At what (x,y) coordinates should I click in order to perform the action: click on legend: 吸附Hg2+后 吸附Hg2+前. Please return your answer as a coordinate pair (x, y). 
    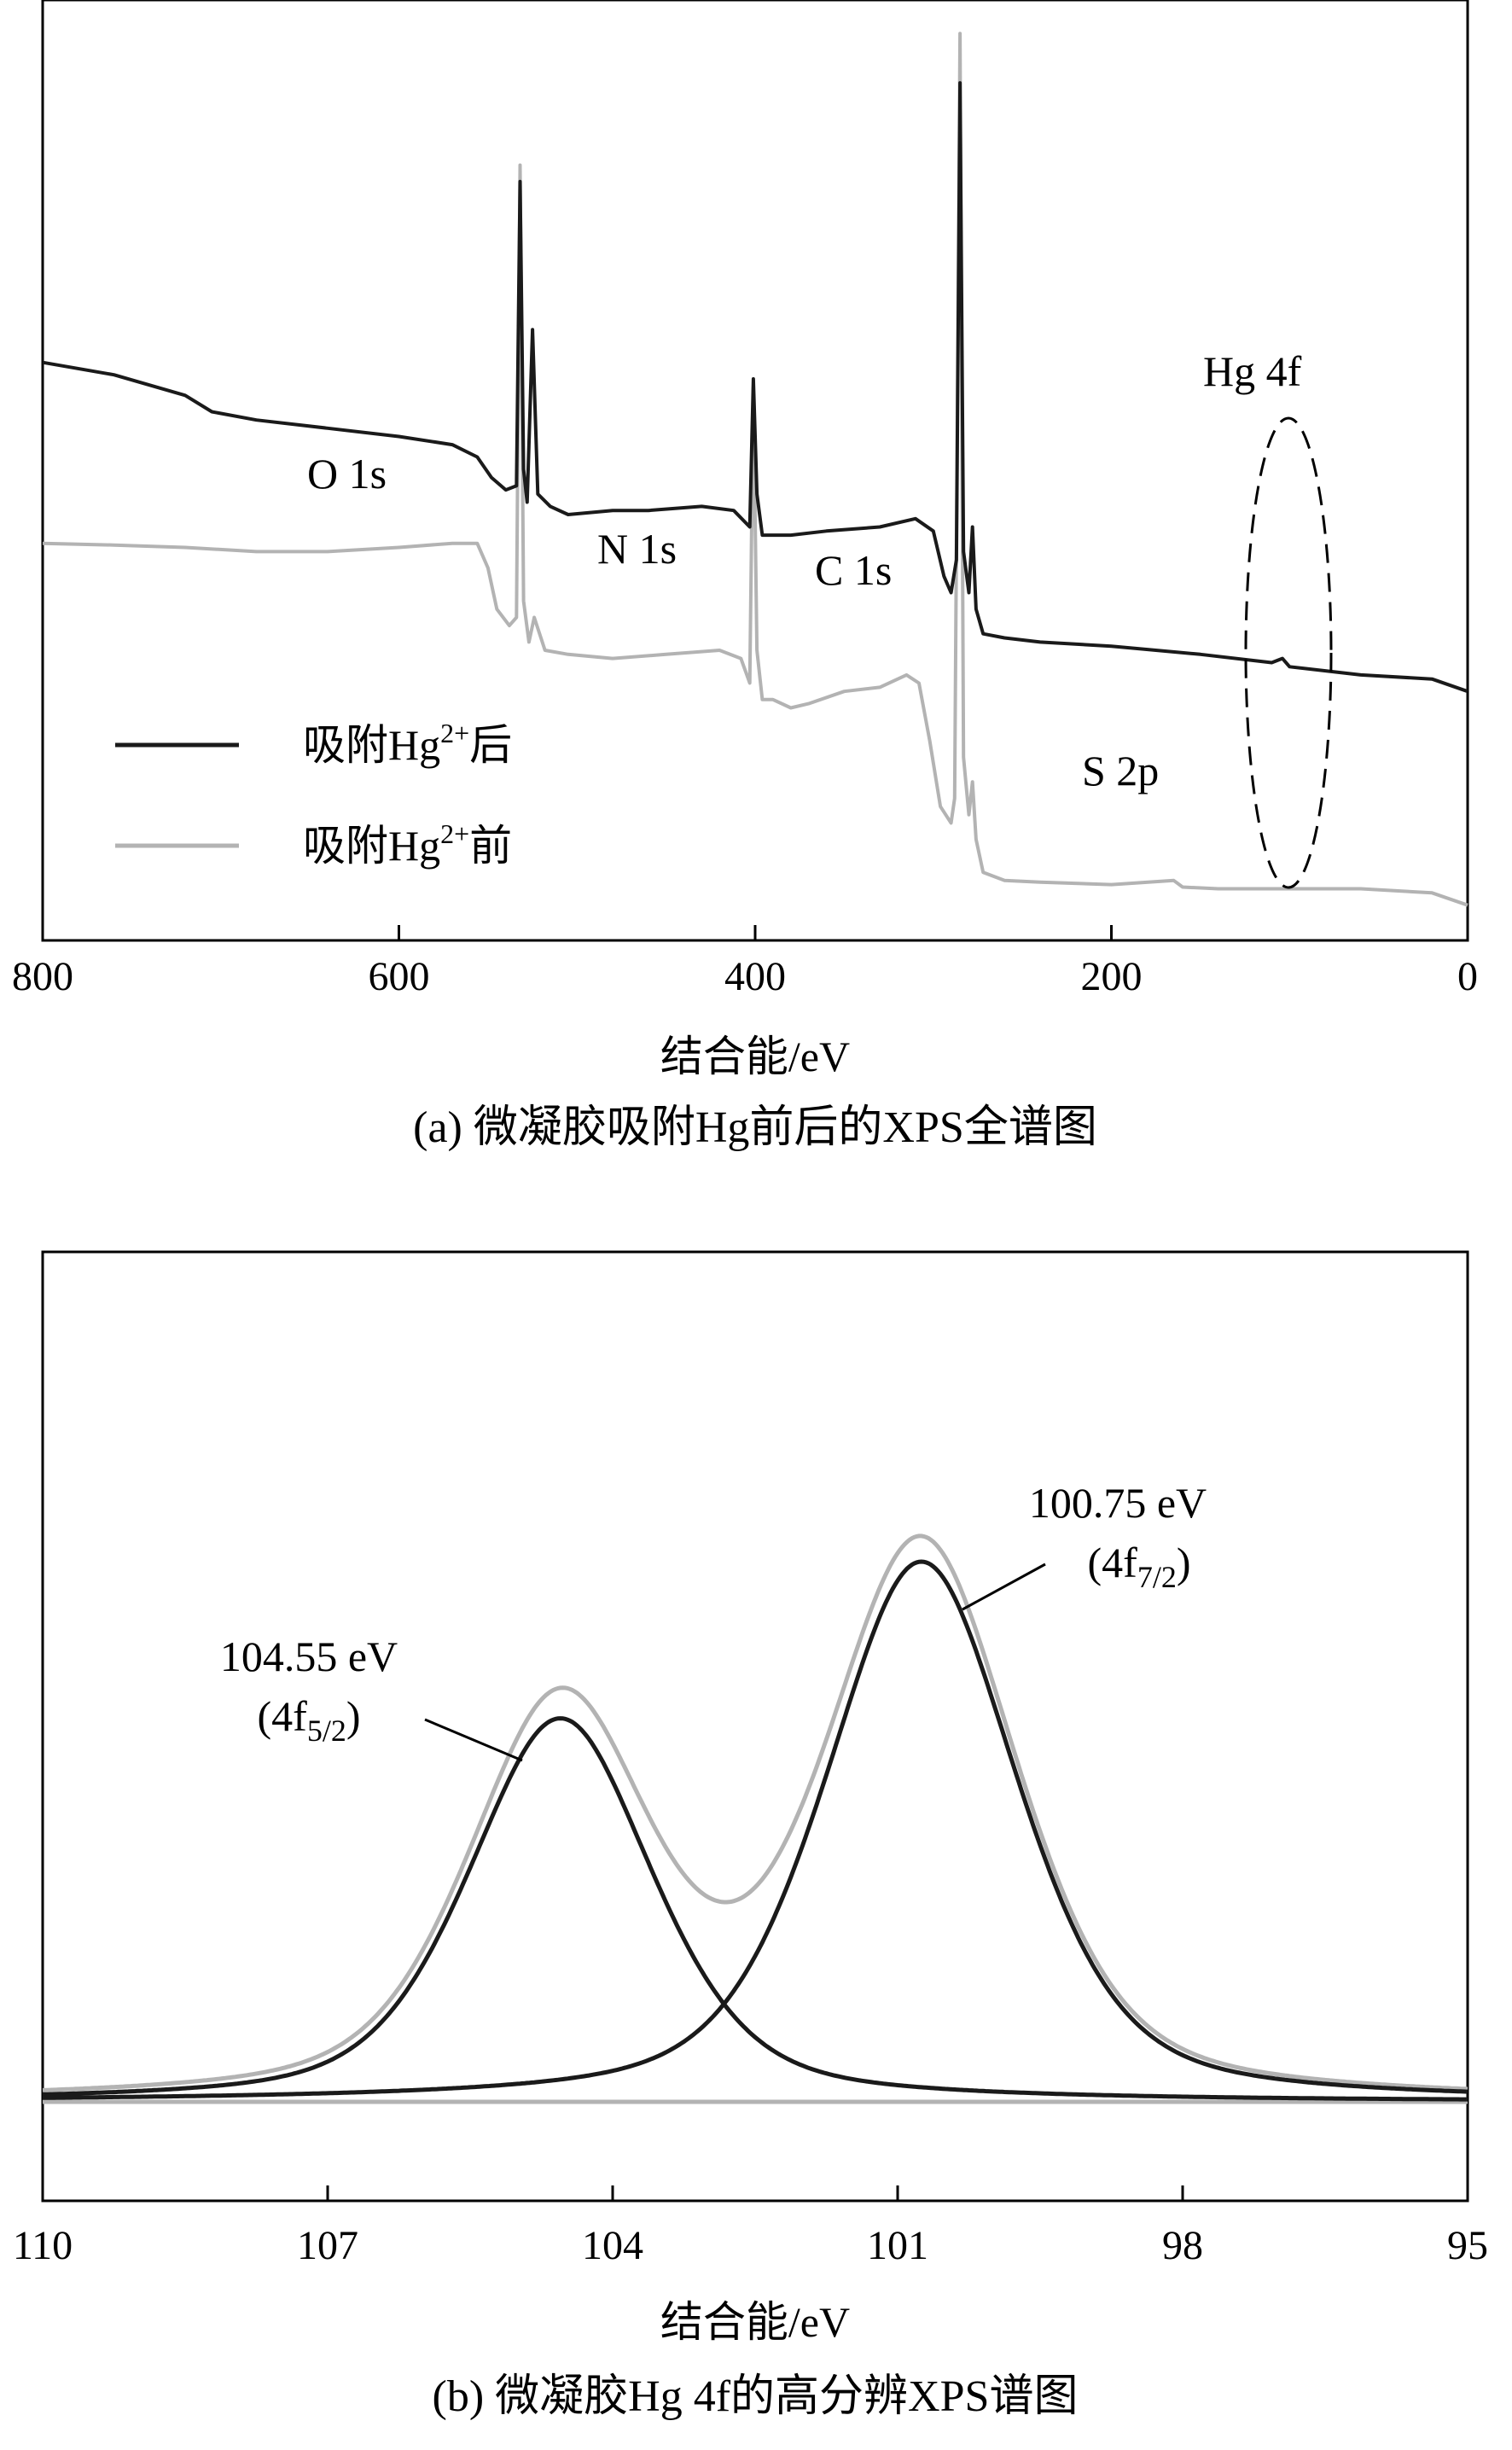
    Looking at the image, I should click on (313, 794).